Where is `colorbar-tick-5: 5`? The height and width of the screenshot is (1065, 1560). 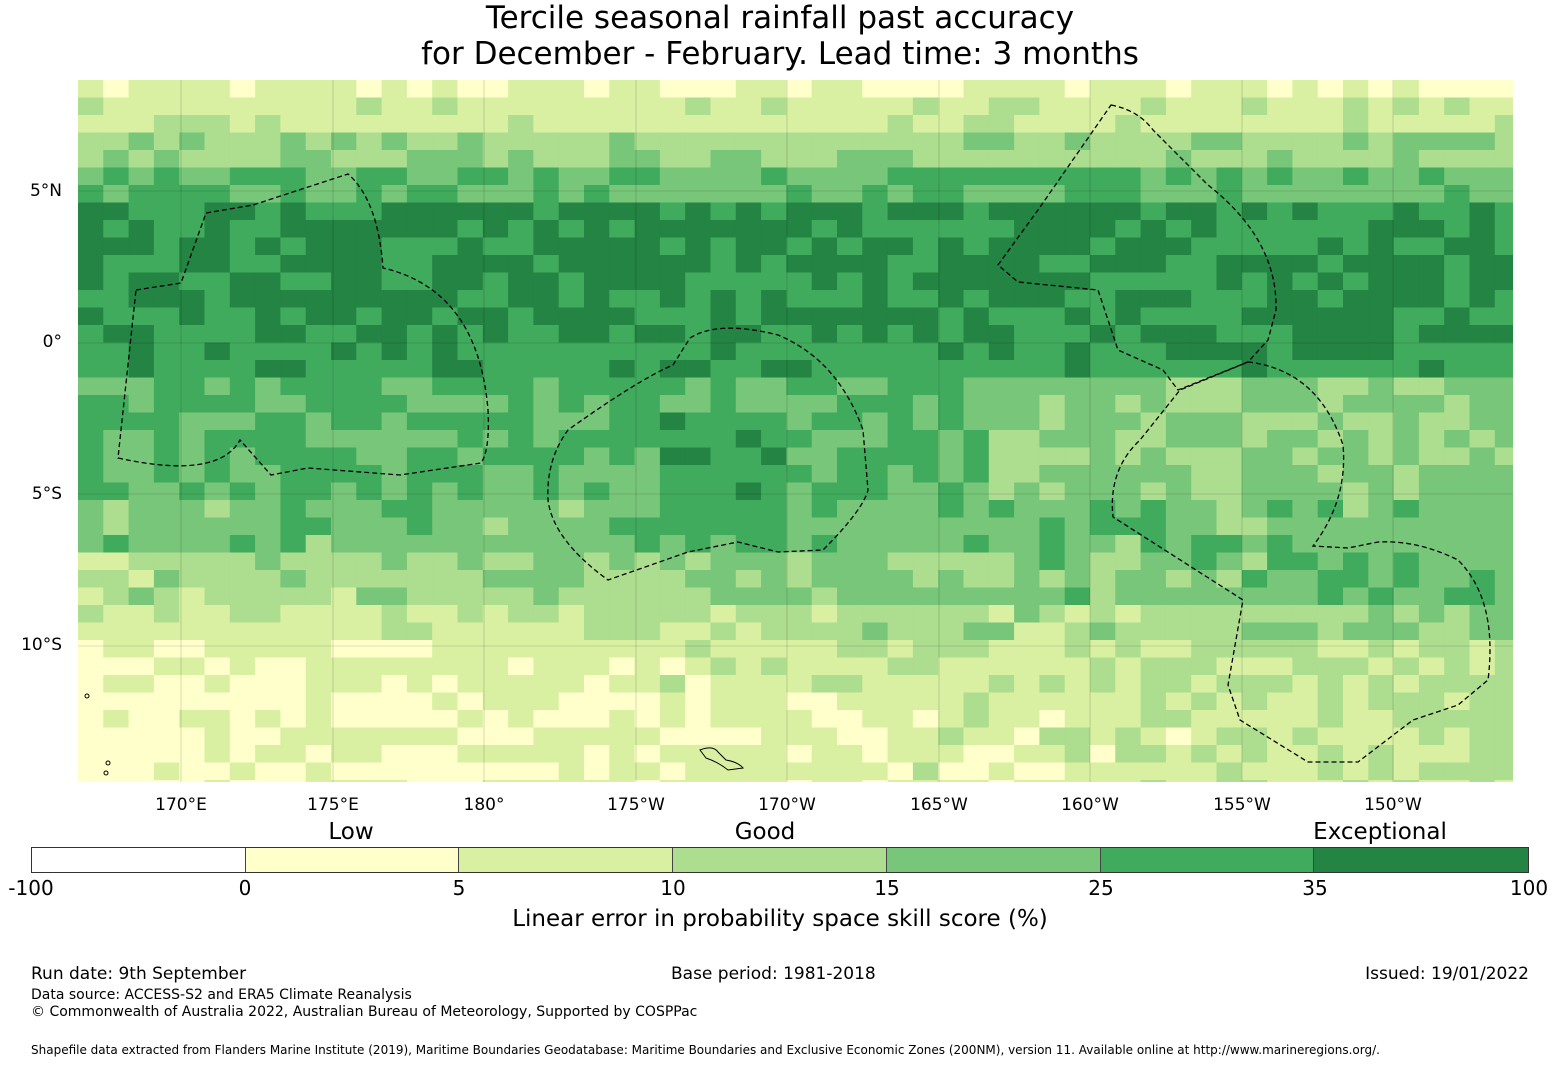 colorbar-tick-5: 5 is located at coordinates (459, 888).